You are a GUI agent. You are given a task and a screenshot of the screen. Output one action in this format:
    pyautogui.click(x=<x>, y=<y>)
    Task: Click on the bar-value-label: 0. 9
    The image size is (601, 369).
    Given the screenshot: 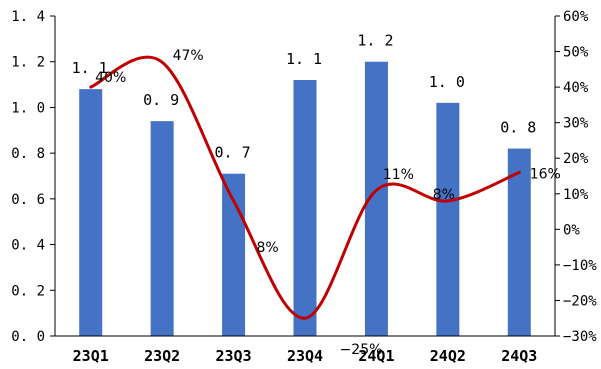 What is the action you would take?
    pyautogui.click(x=161, y=100)
    